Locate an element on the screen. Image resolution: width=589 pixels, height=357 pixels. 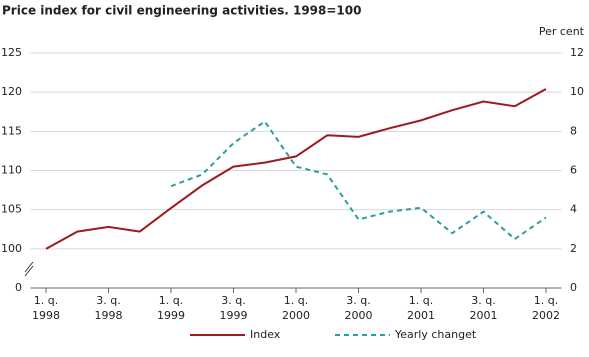
y2-tick-label: 10 is located at coordinates (577, 91).